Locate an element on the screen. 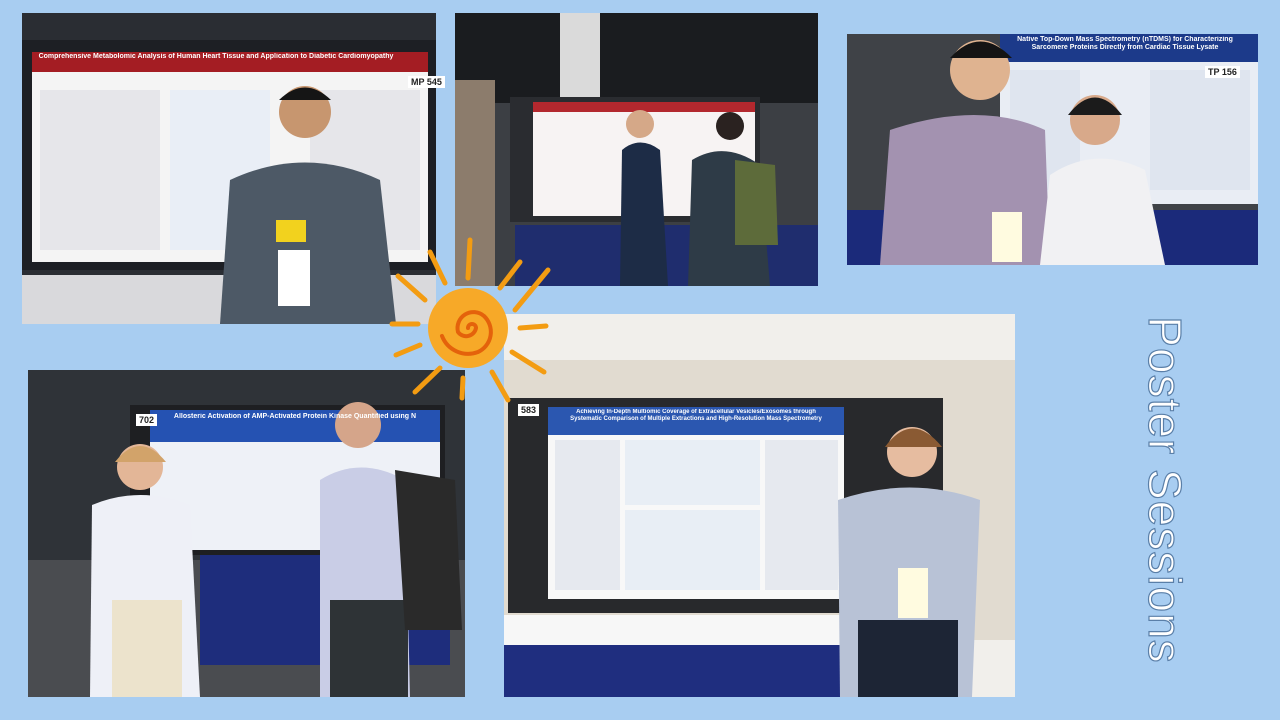 This screenshot has width=1280, height=720. poster-number: 583 is located at coordinates (529, 410).